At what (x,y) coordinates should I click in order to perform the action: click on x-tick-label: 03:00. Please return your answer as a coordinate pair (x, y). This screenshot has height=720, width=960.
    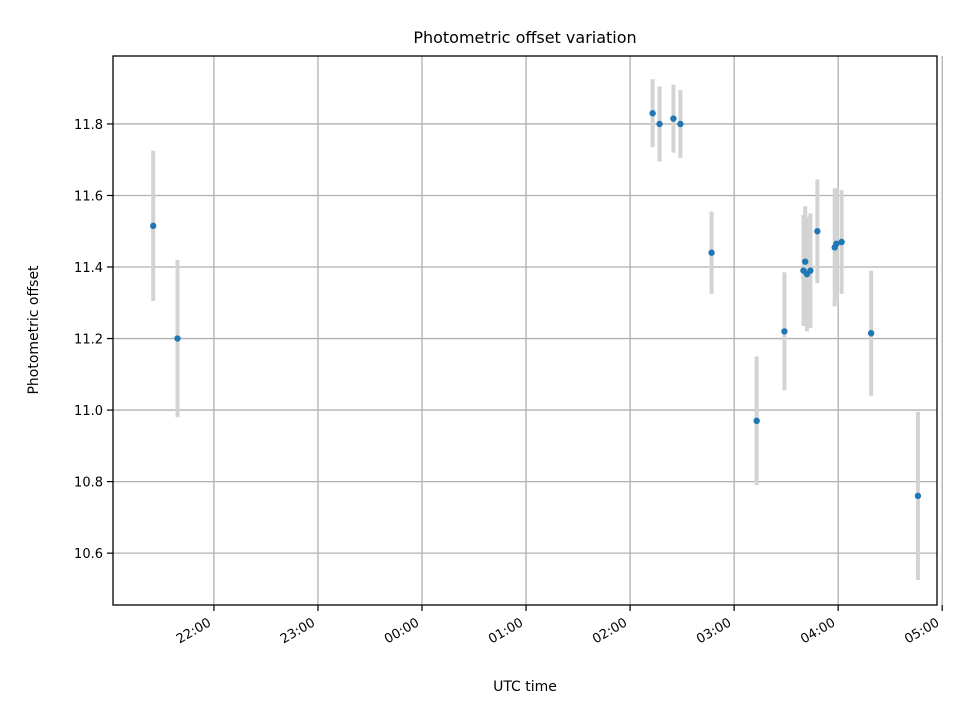
    Looking at the image, I should click on (714, 631).